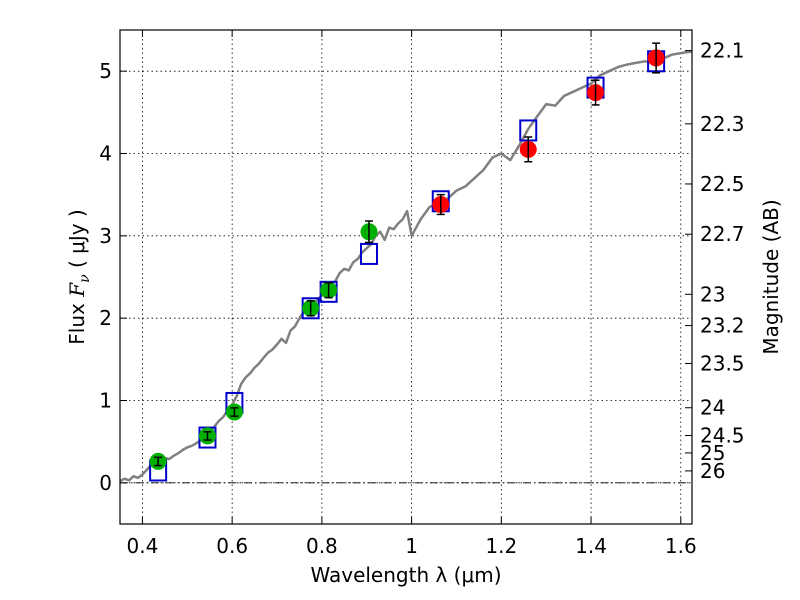 This screenshot has width=800, height=600. What do you see at coordinates (143, 546) in the screenshot?
I see `x-tick-label: 0.4` at bounding box center [143, 546].